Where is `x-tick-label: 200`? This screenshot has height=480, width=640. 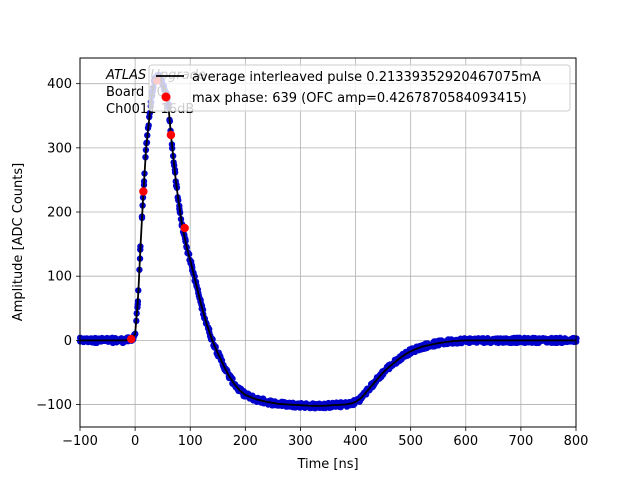
x-tick-label: 200 is located at coordinates (245, 441).